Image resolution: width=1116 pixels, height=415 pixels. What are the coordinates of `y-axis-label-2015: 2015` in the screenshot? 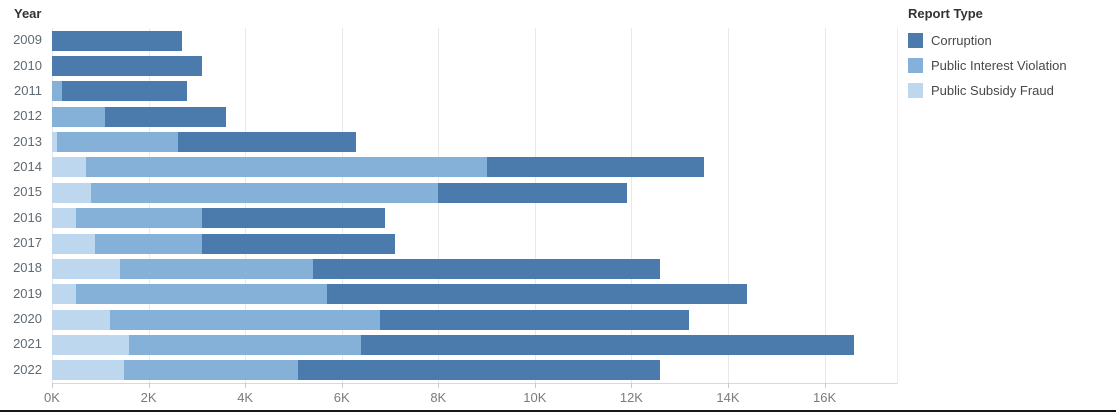 It's located at (27, 192).